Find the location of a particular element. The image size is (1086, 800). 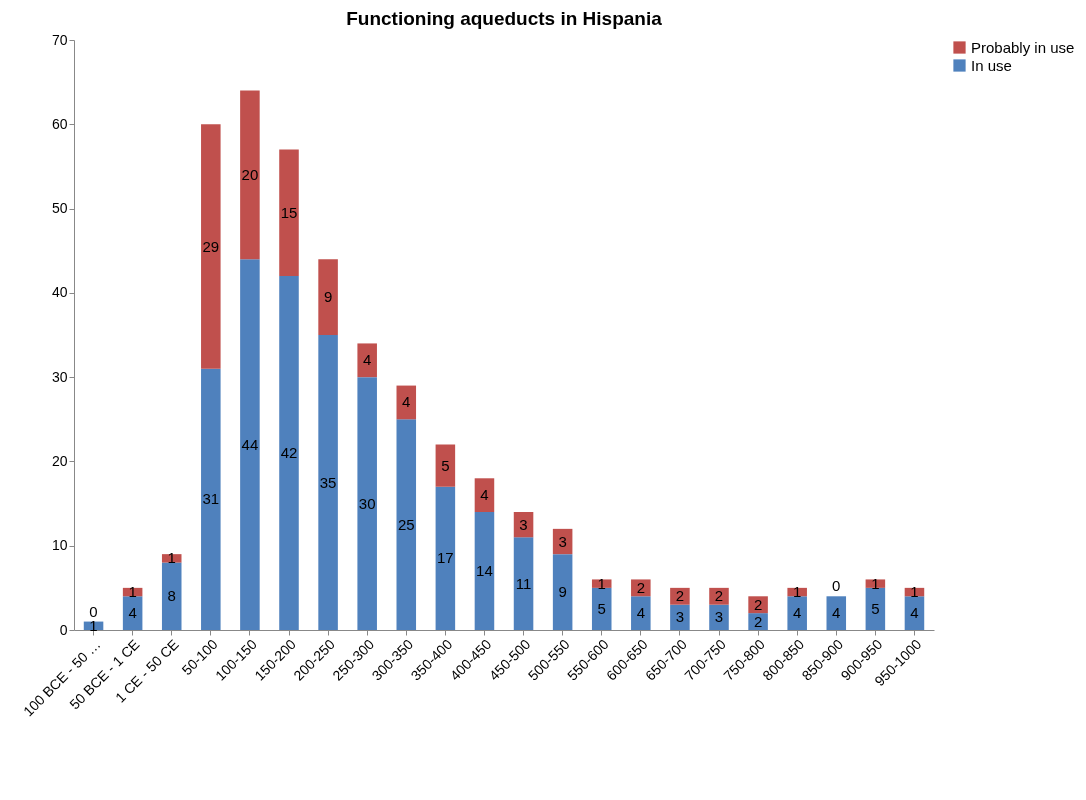

data-label: 11 is located at coordinates (523, 583).